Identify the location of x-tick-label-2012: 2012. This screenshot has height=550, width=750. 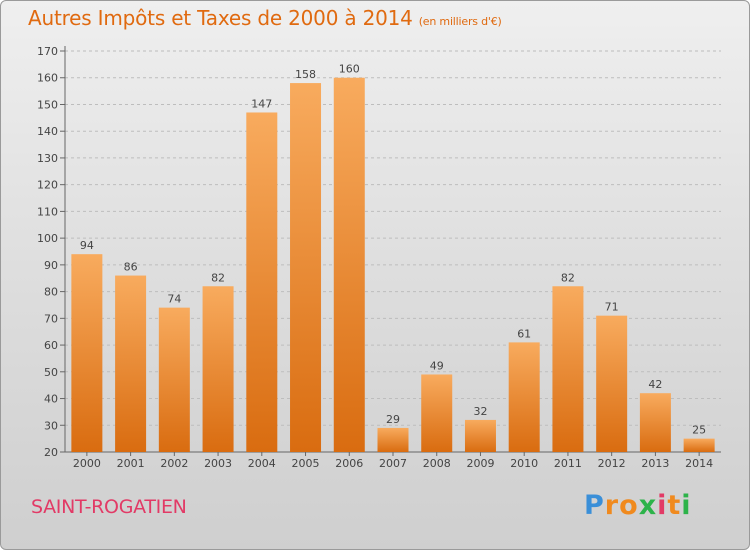
(612, 463).